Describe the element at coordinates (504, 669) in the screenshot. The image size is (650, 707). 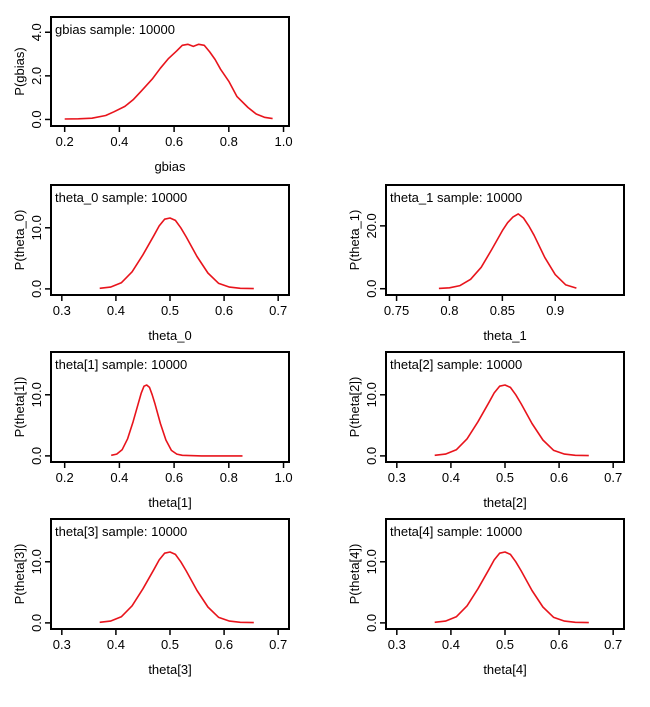
I see `x-axis-title: theta[4]` at that location.